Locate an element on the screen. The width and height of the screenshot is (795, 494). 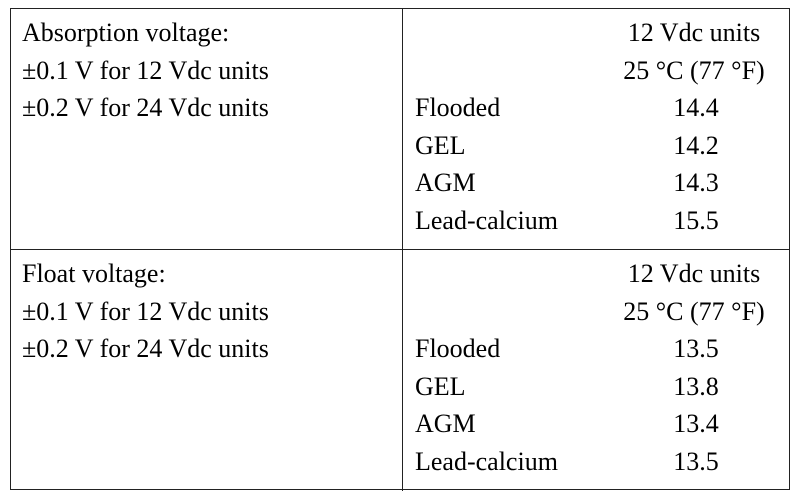
voltage-value: 14.3 is located at coordinates (696, 182).